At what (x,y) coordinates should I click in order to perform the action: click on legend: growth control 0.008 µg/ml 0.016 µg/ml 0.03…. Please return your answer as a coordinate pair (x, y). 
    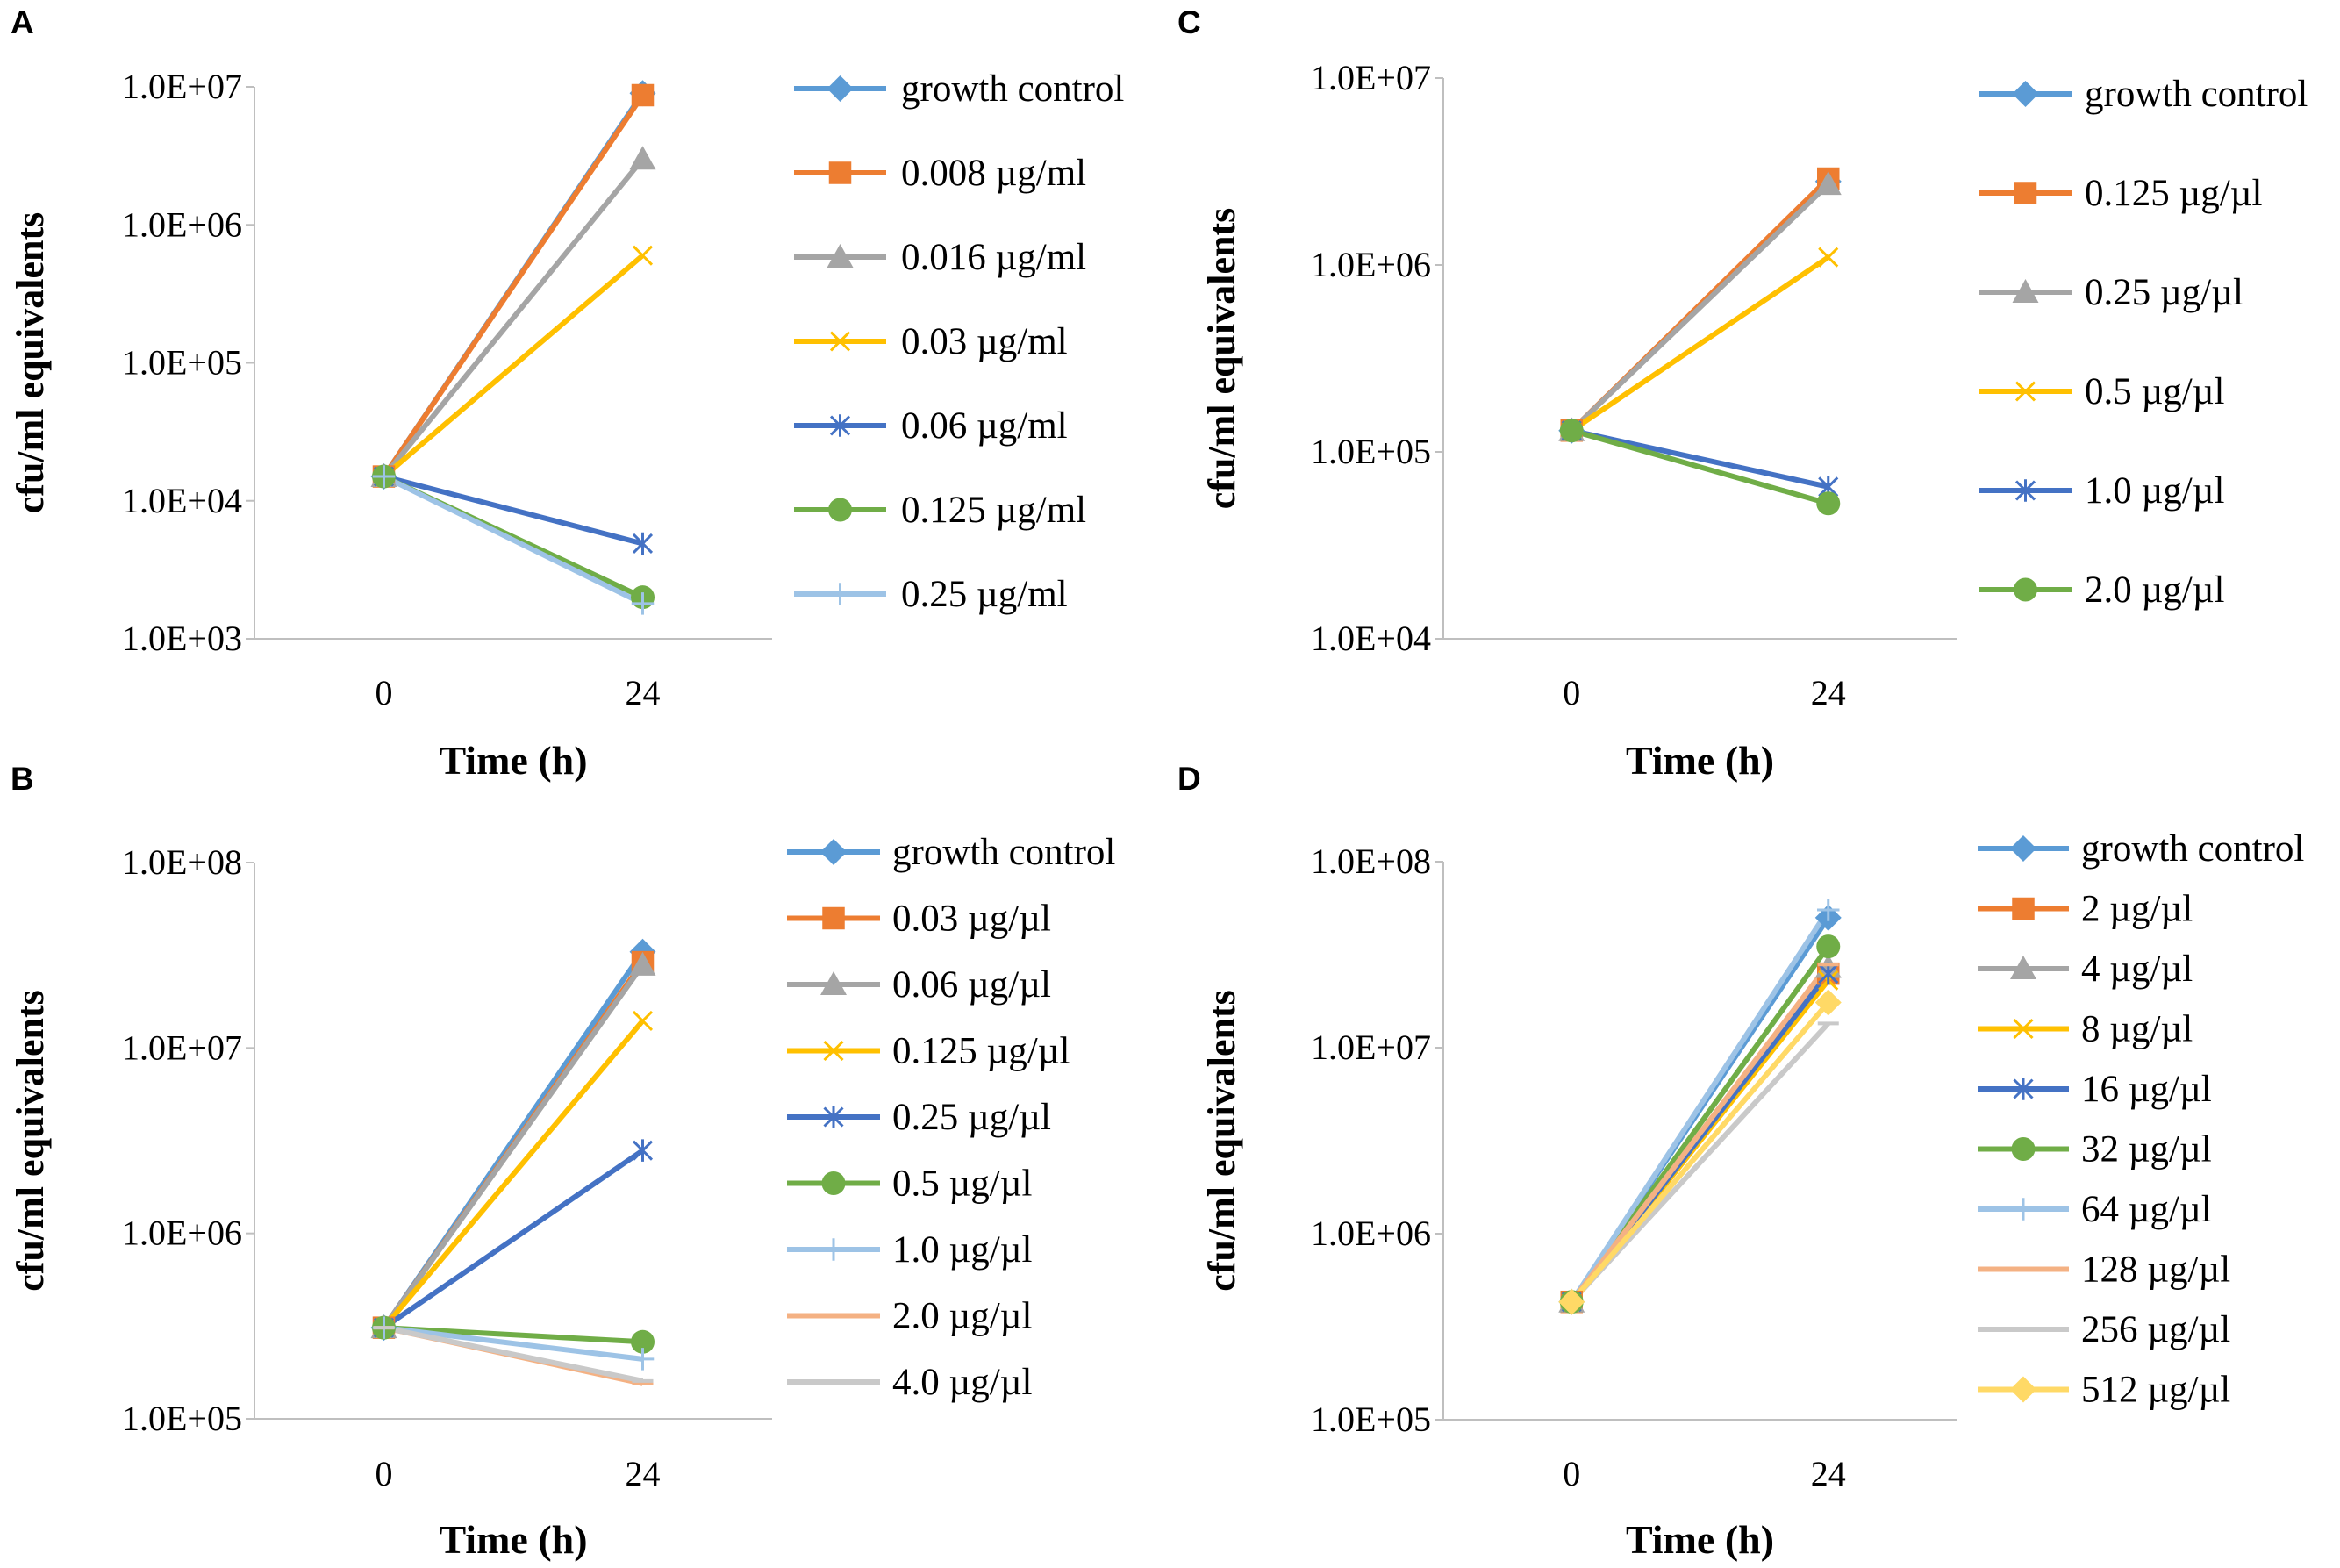
    Looking at the image, I should click on (959, 341).